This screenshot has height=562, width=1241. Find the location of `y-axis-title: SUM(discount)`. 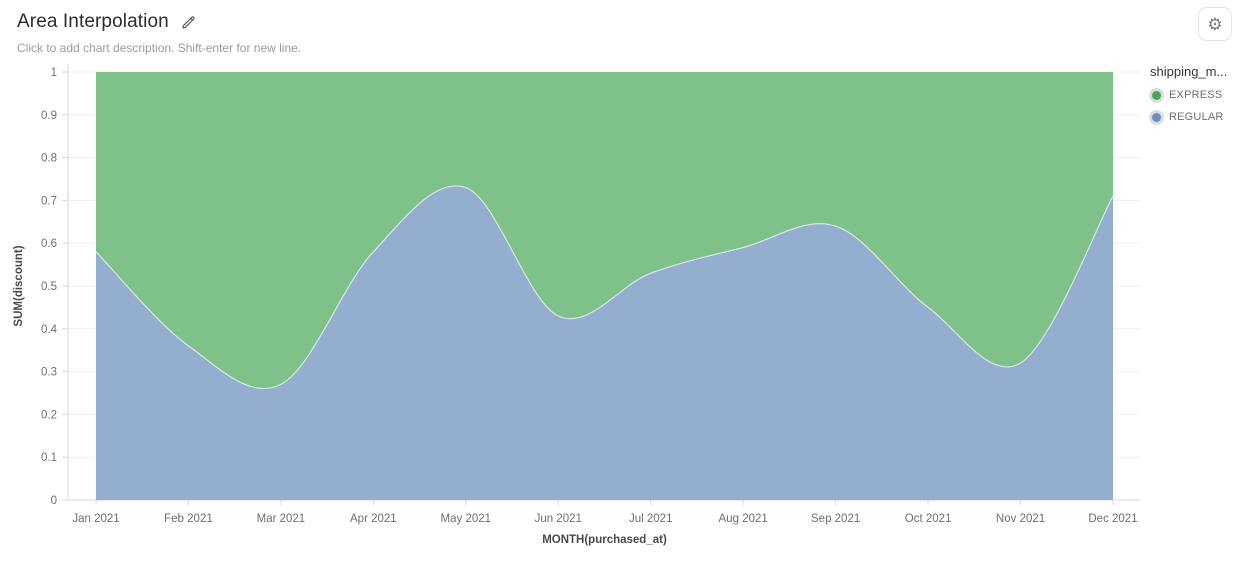

y-axis-title: SUM(discount) is located at coordinates (19, 285).